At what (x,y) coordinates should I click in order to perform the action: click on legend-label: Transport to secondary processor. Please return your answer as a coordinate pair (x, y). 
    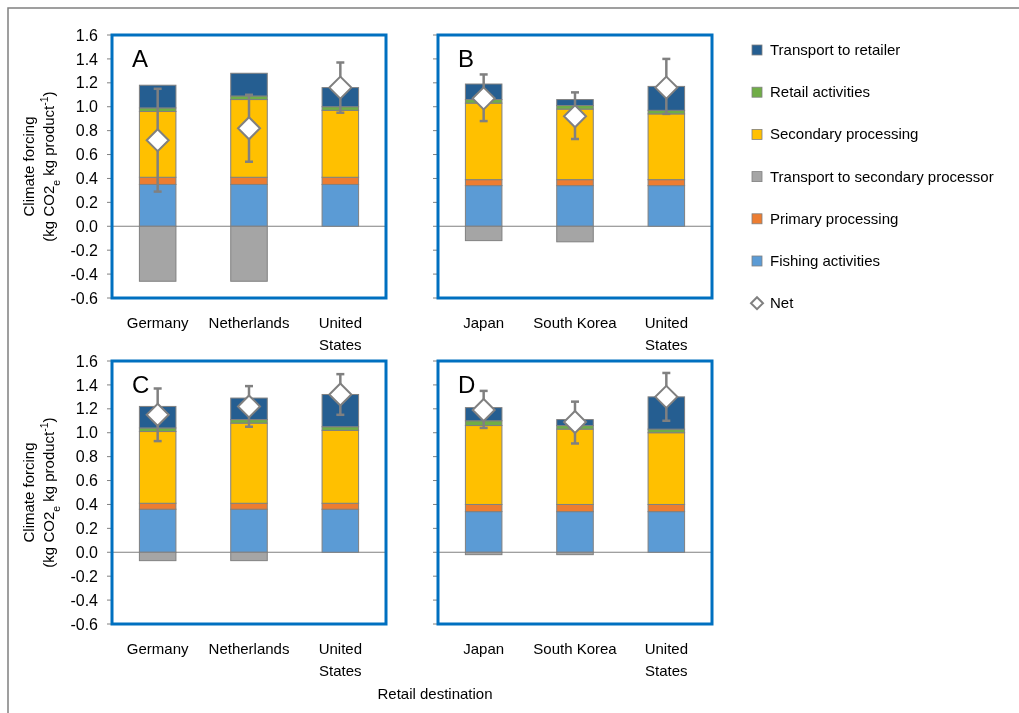
    Looking at the image, I should click on (882, 176).